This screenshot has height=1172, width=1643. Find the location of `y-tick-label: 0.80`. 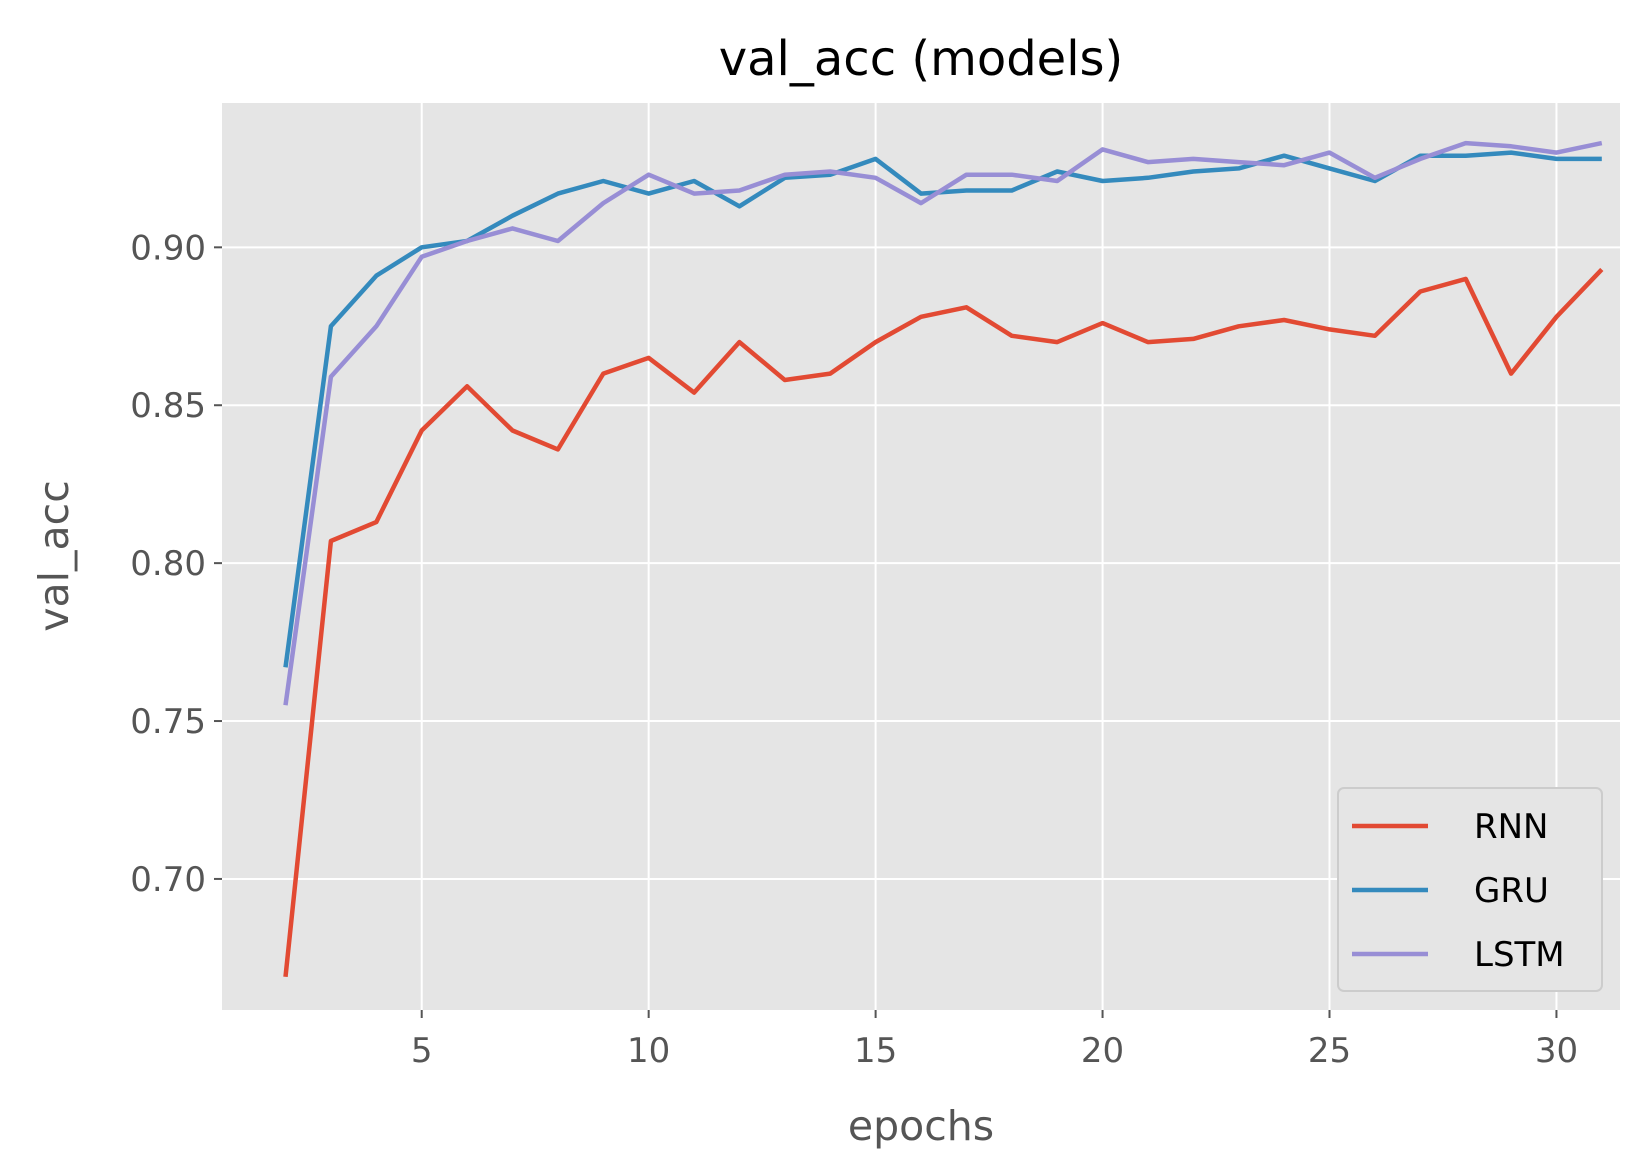

y-tick-label: 0.80 is located at coordinates (168, 564).